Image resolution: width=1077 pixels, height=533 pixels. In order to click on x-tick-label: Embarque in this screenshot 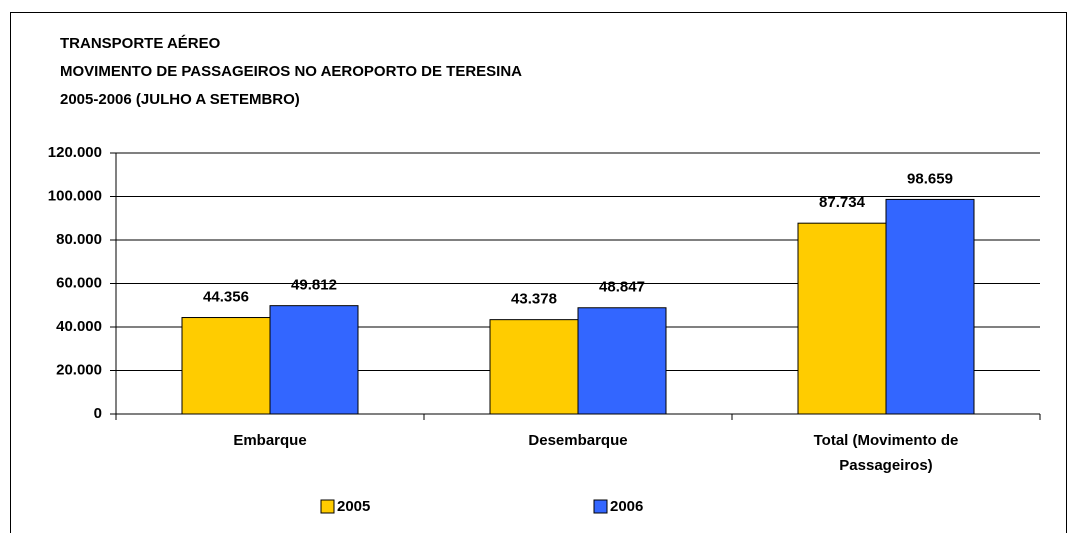, I will do `click(270, 440)`.